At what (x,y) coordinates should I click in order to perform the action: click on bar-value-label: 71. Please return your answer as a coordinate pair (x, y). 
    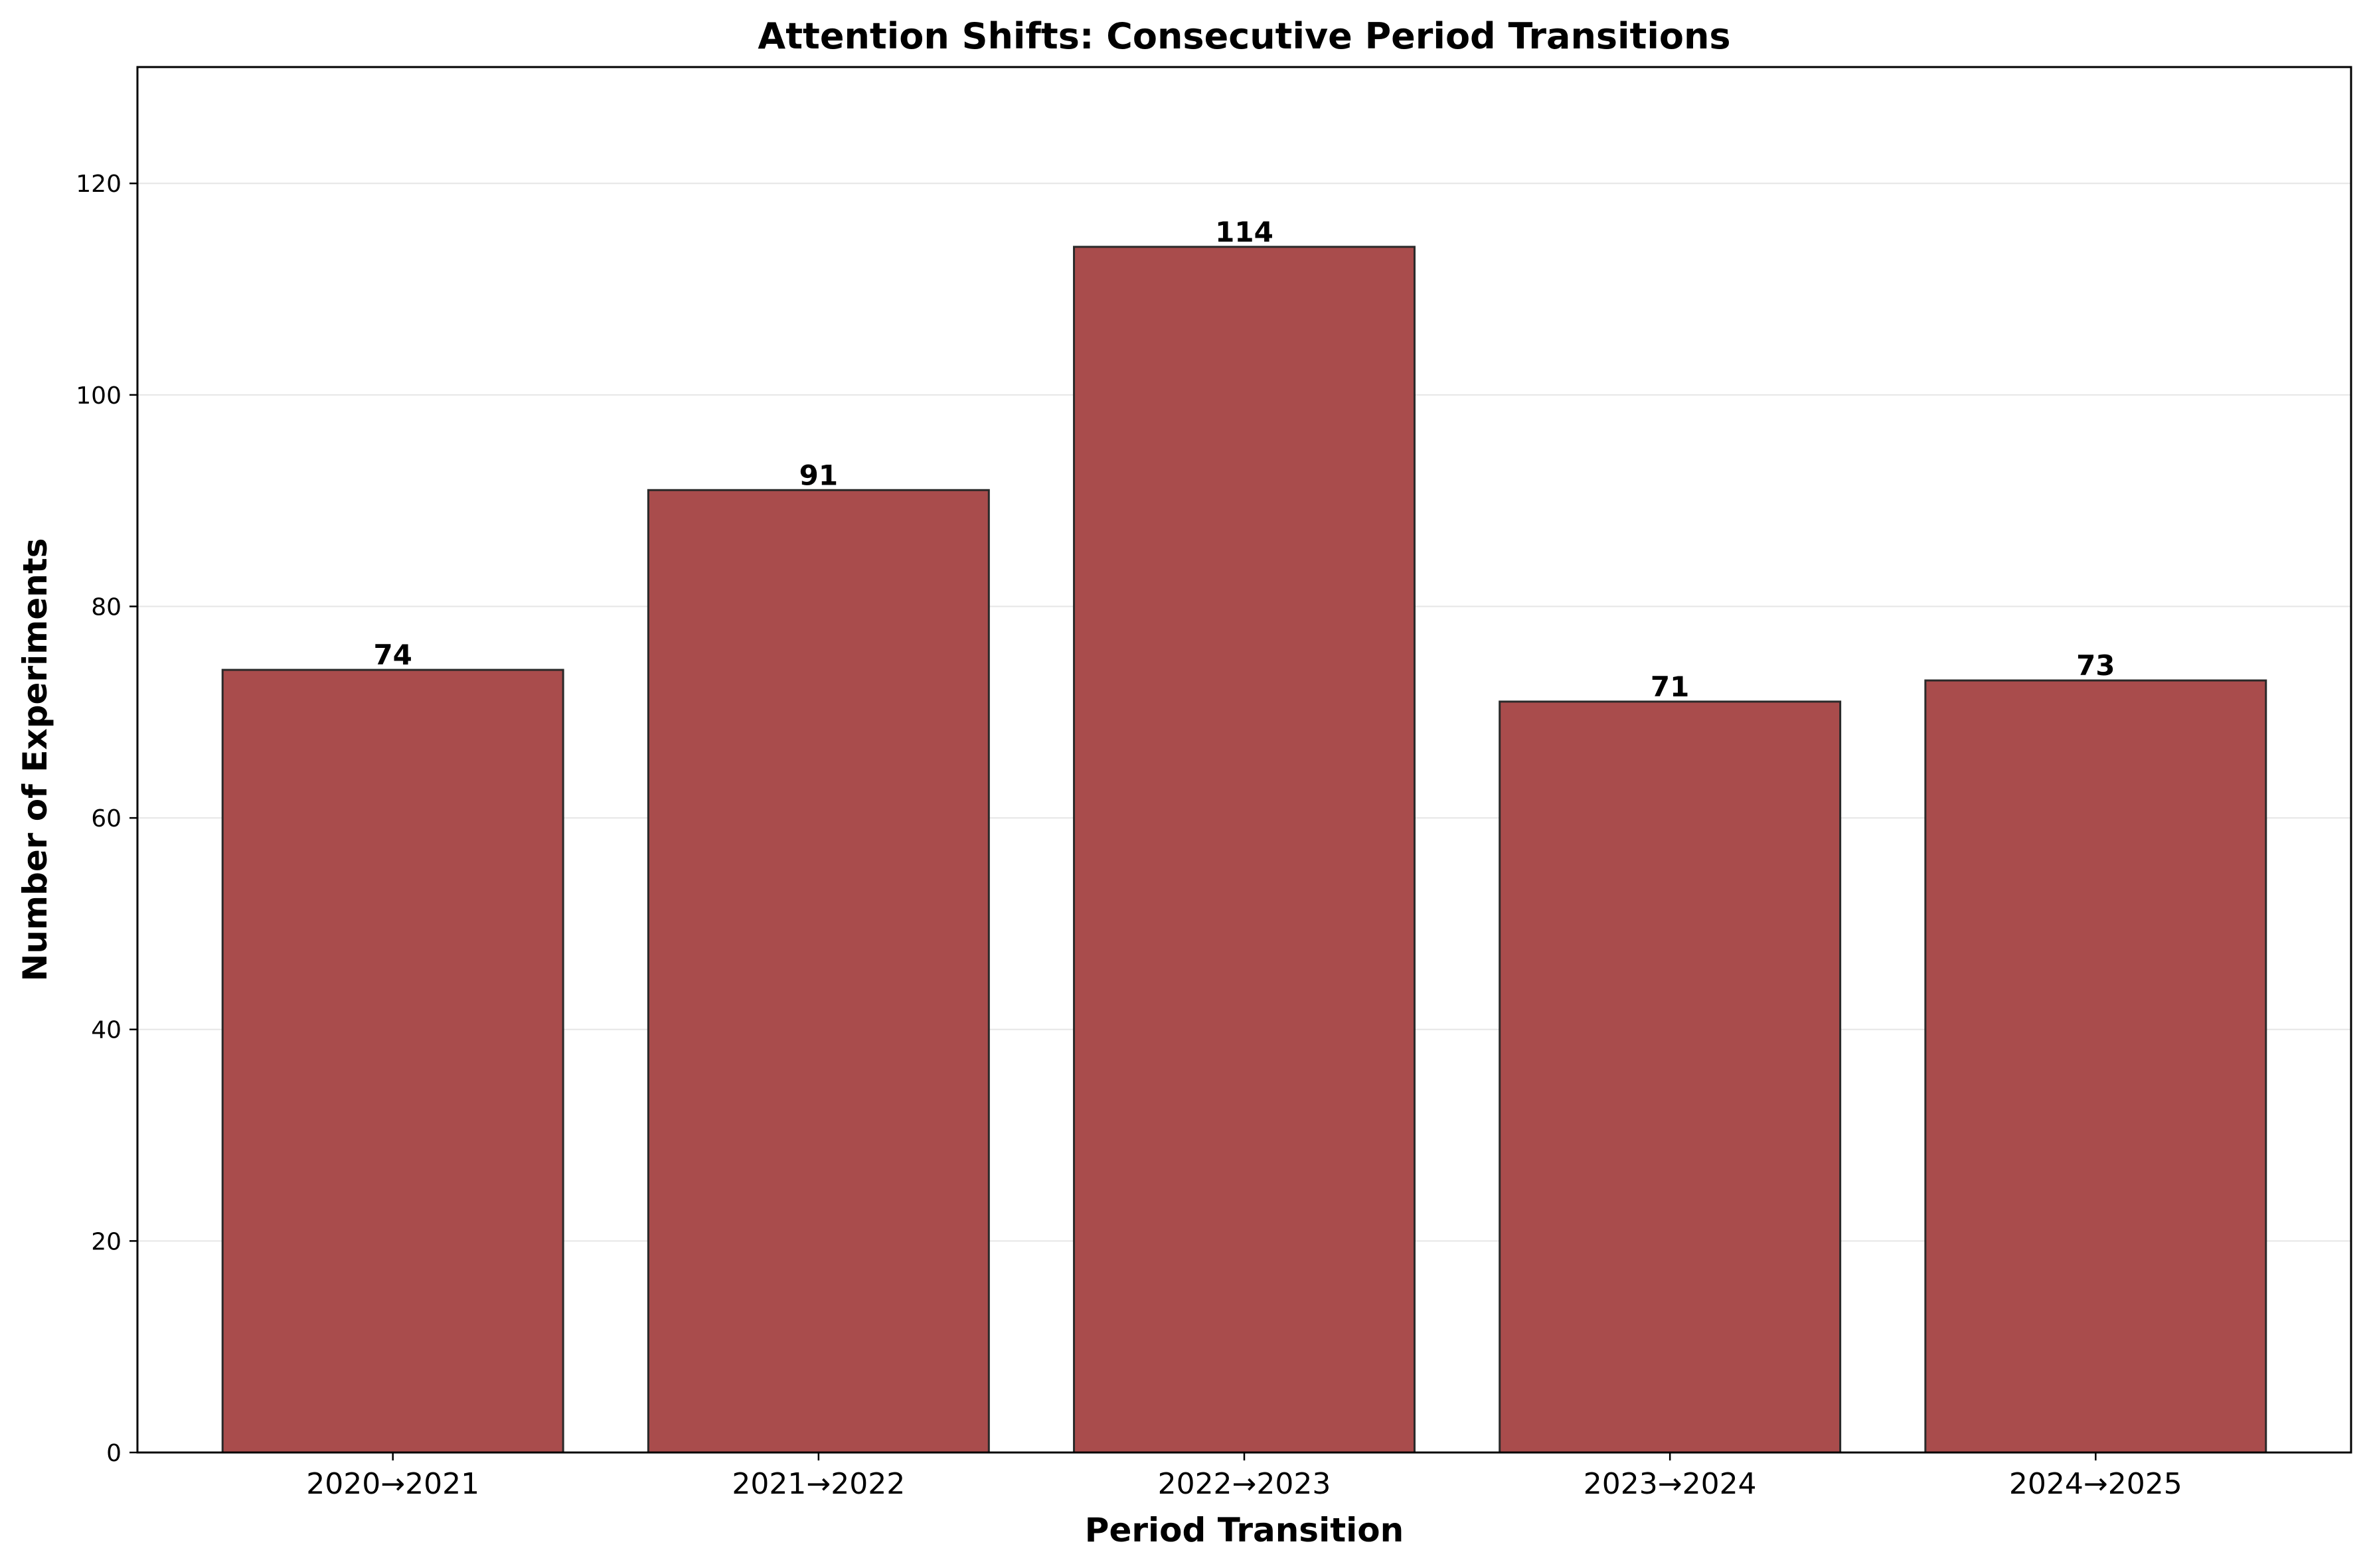
    Looking at the image, I should click on (1670, 687).